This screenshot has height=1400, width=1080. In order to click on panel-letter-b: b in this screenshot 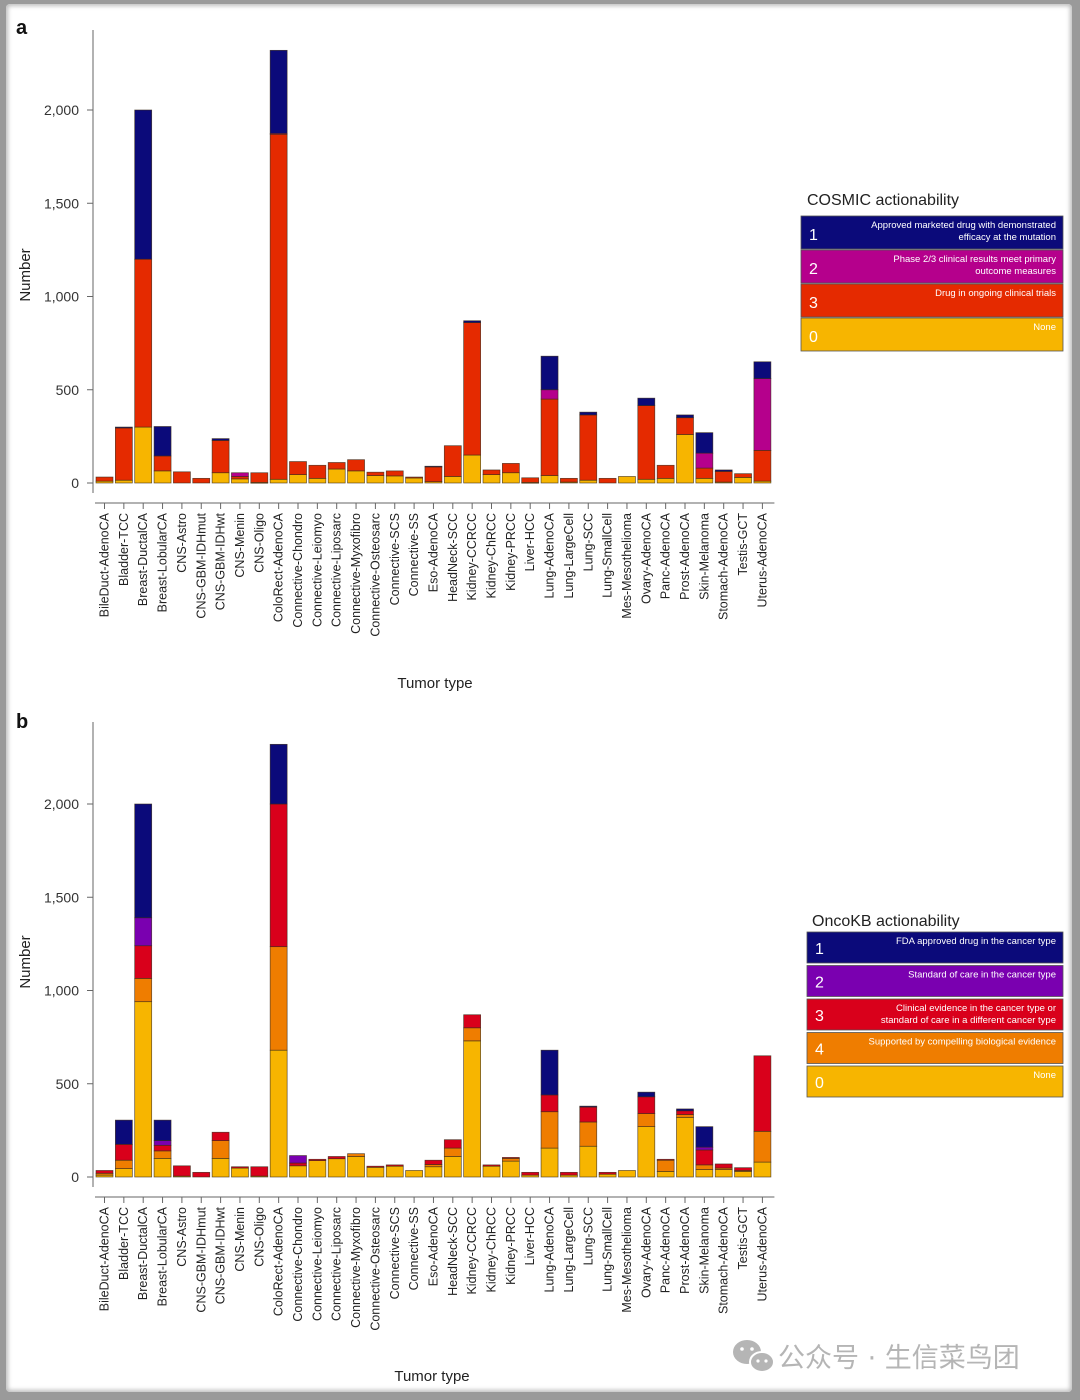, I will do `click(22, 722)`.